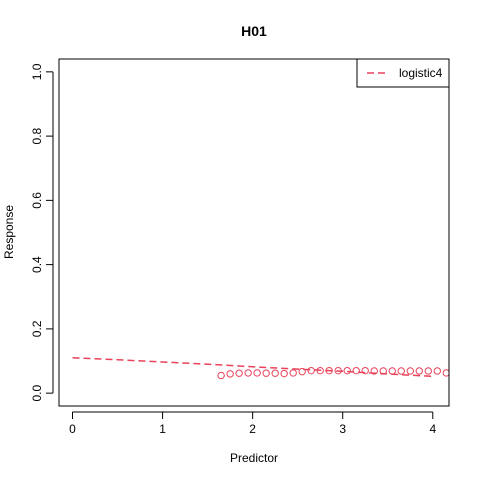 Image resolution: width=480 pixels, height=480 pixels. I want to click on legend-label: logistic4, so click(421, 73).